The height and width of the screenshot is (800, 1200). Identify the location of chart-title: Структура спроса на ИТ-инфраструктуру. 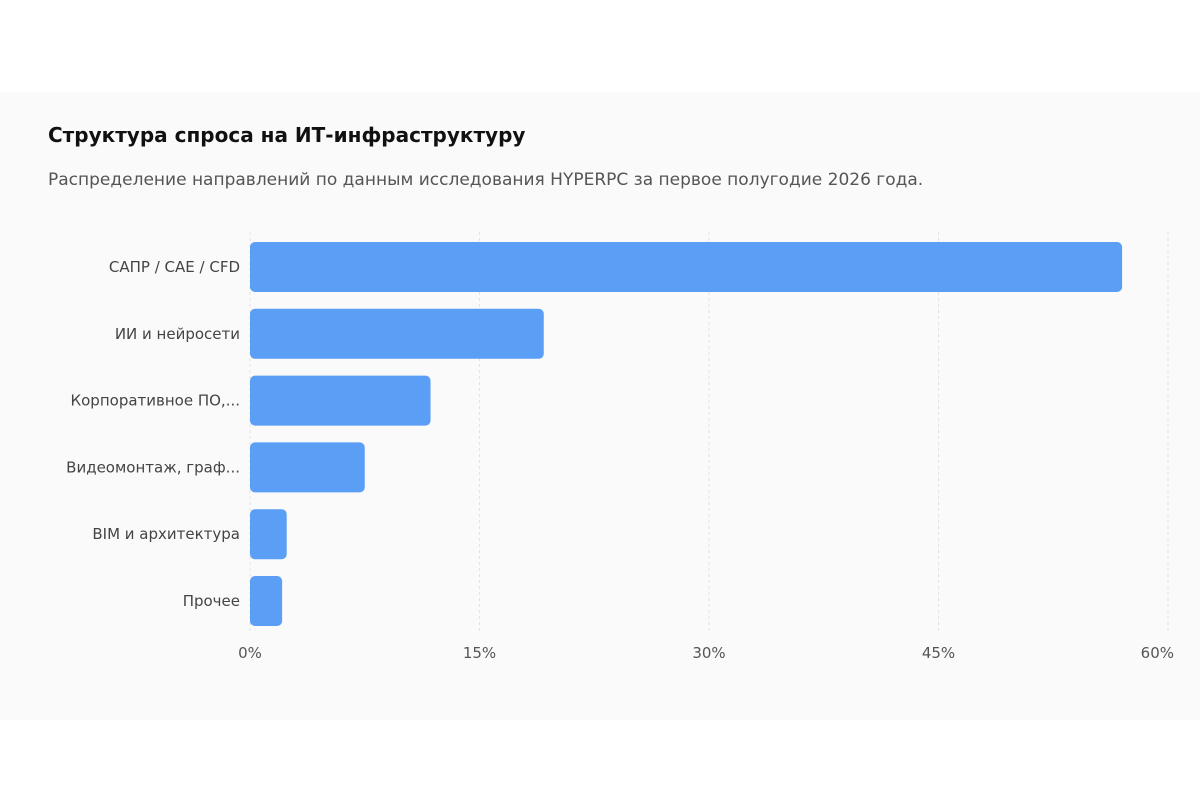
(287, 135).